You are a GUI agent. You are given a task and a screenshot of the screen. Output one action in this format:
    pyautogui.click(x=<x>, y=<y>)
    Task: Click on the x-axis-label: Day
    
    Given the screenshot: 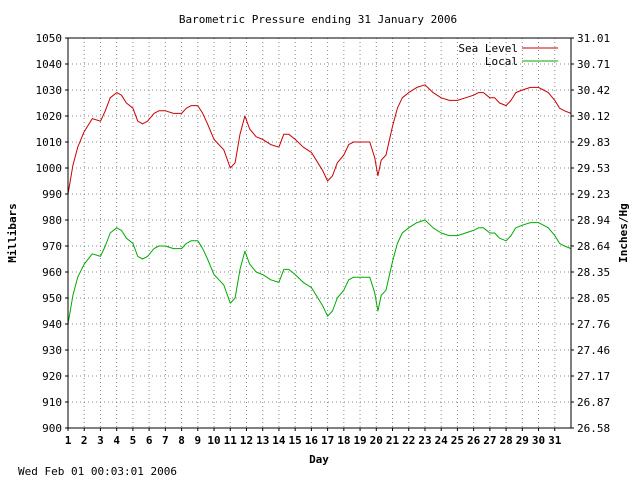 What is the action you would take?
    pyautogui.click(x=319, y=459)
    